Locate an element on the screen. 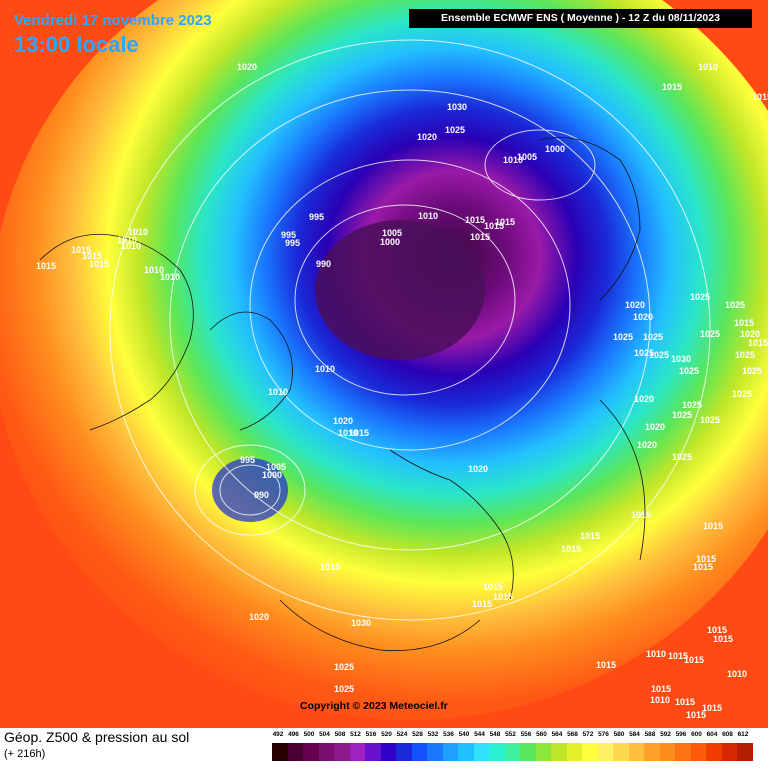  scale-label: 584 is located at coordinates (634, 734).